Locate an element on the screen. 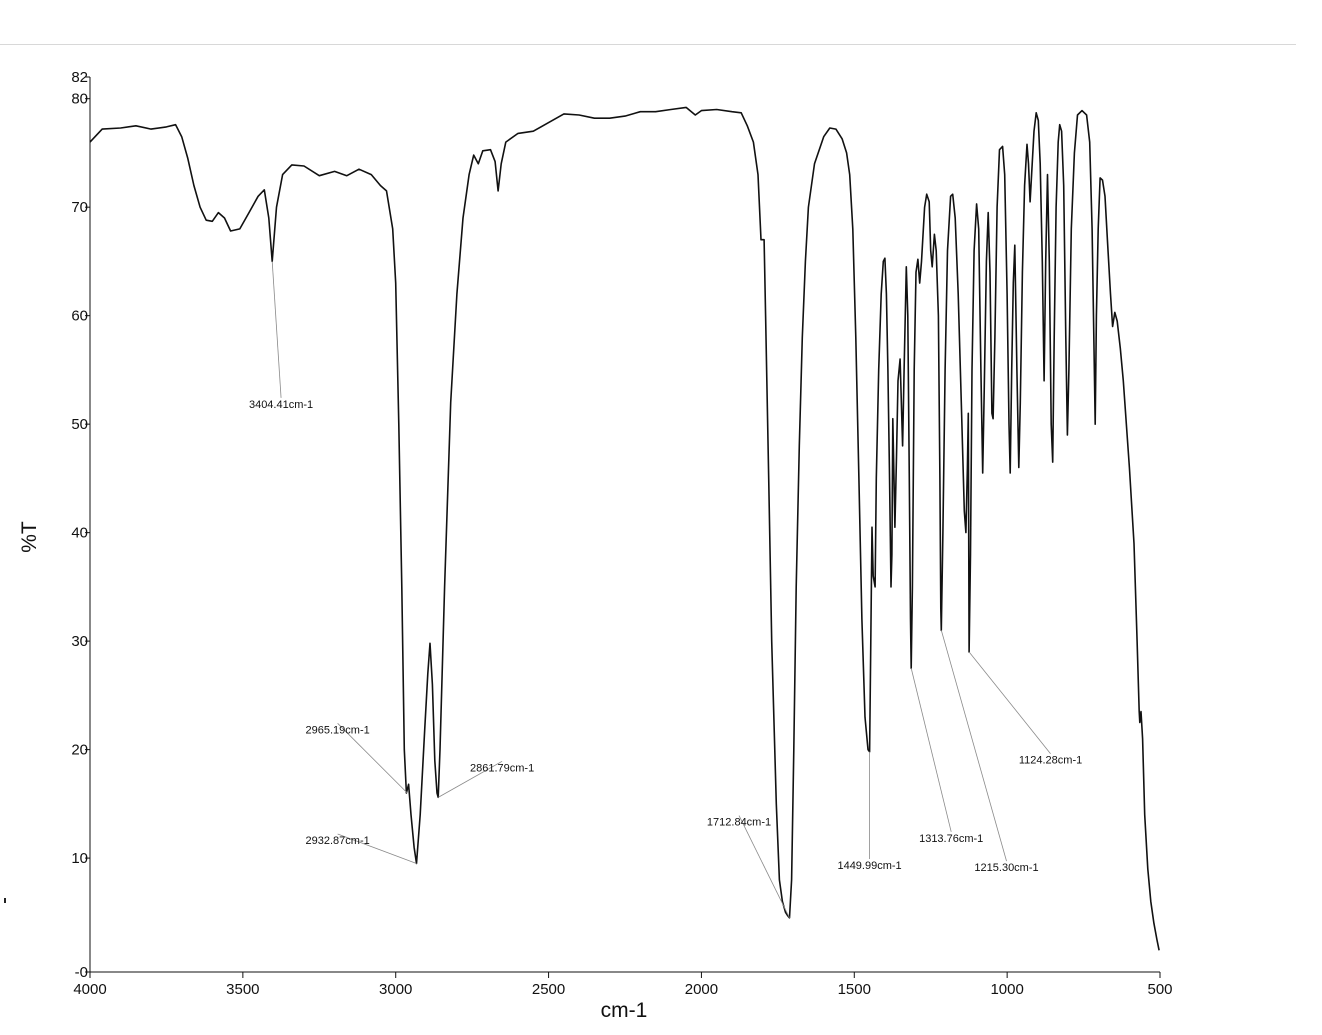 This screenshot has width=1322, height=1035. peak-label: 2965.19cm-1 is located at coordinates (338, 730).